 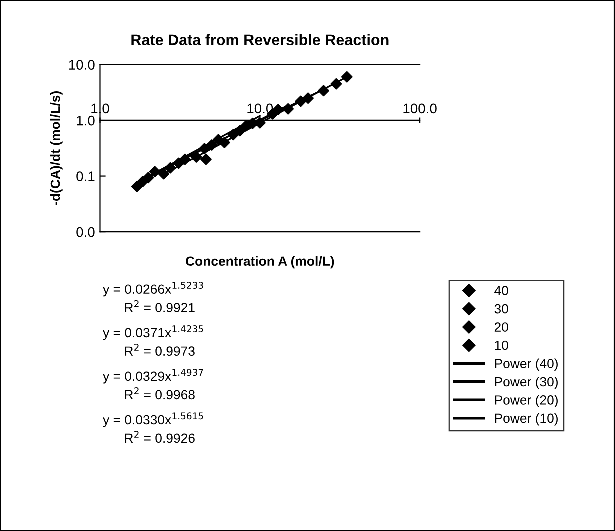 I want to click on legend-label: 40, so click(x=501, y=291).